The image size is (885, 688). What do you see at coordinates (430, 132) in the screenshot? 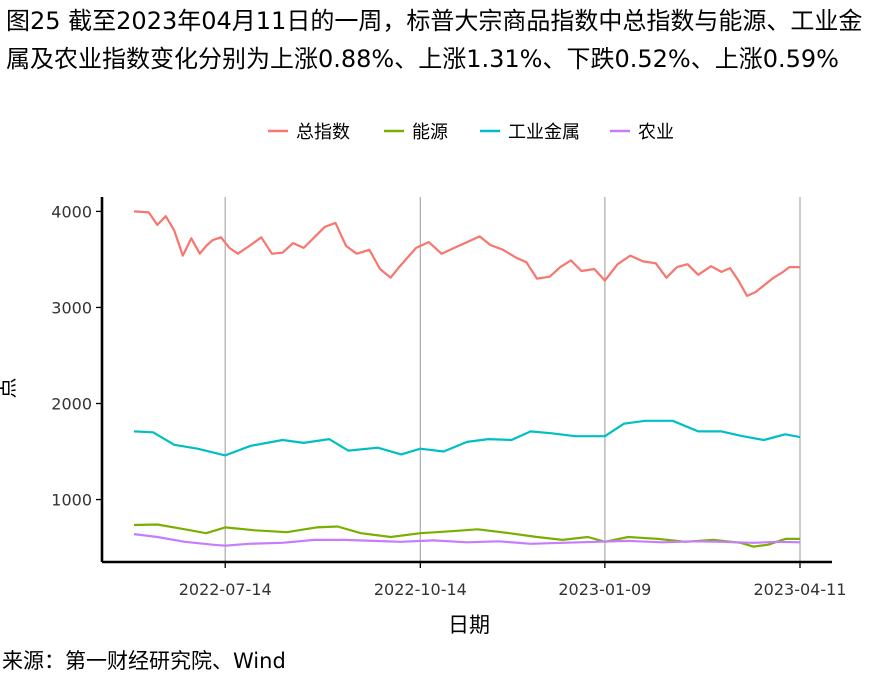
I see `legend-label-1: 能源` at bounding box center [430, 132].